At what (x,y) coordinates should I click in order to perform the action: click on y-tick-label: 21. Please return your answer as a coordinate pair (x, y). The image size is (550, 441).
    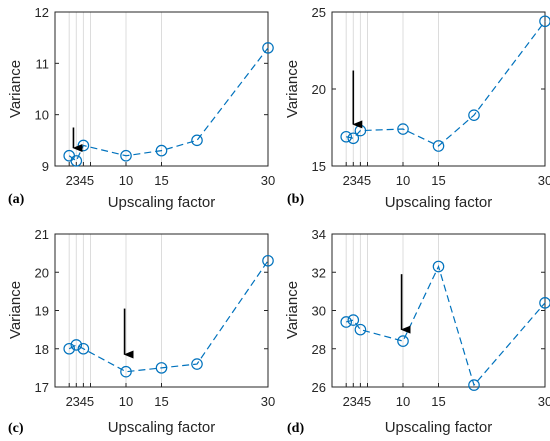
    Looking at the image, I should click on (42, 234).